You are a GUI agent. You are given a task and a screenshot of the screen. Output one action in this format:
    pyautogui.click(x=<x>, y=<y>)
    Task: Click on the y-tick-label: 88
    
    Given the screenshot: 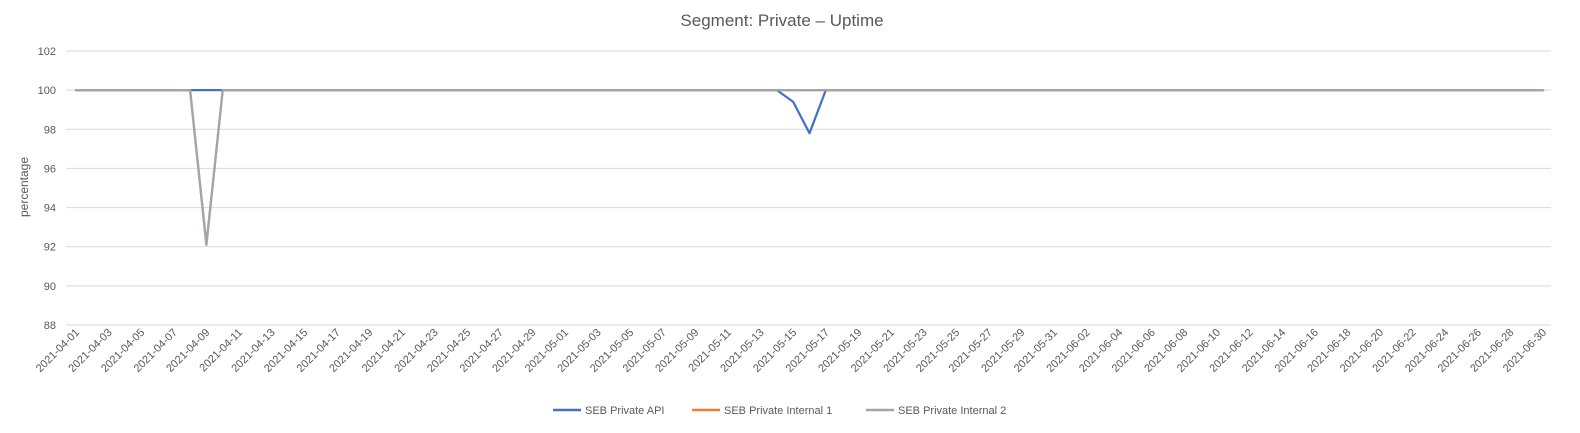 What is the action you would take?
    pyautogui.click(x=50, y=326)
    